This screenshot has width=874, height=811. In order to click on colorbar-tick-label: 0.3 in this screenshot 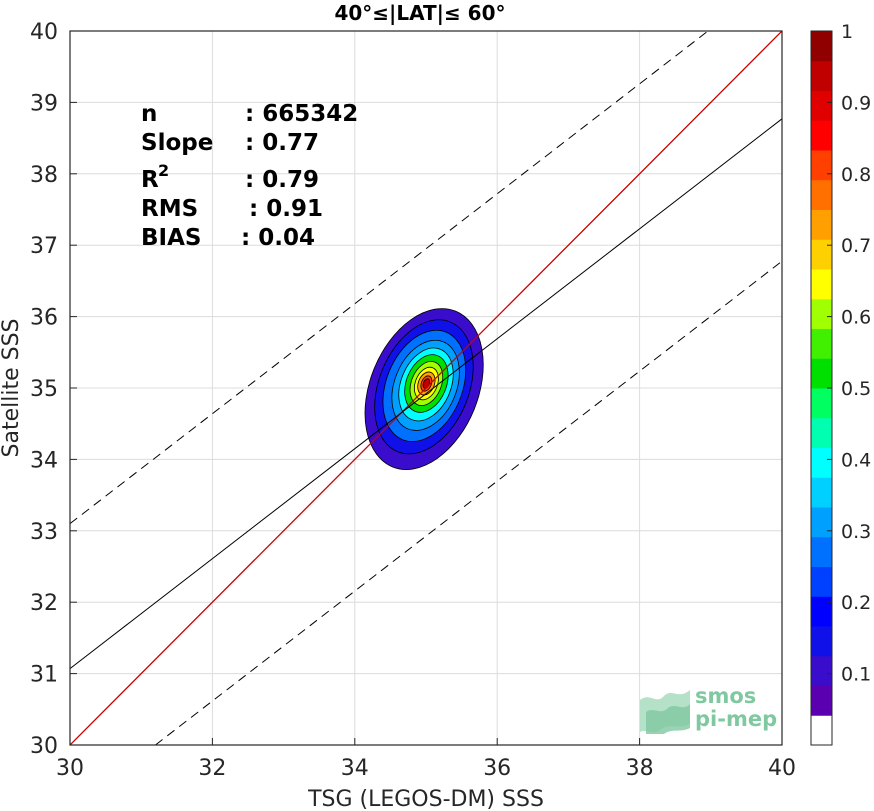, I will do `click(856, 532)`.